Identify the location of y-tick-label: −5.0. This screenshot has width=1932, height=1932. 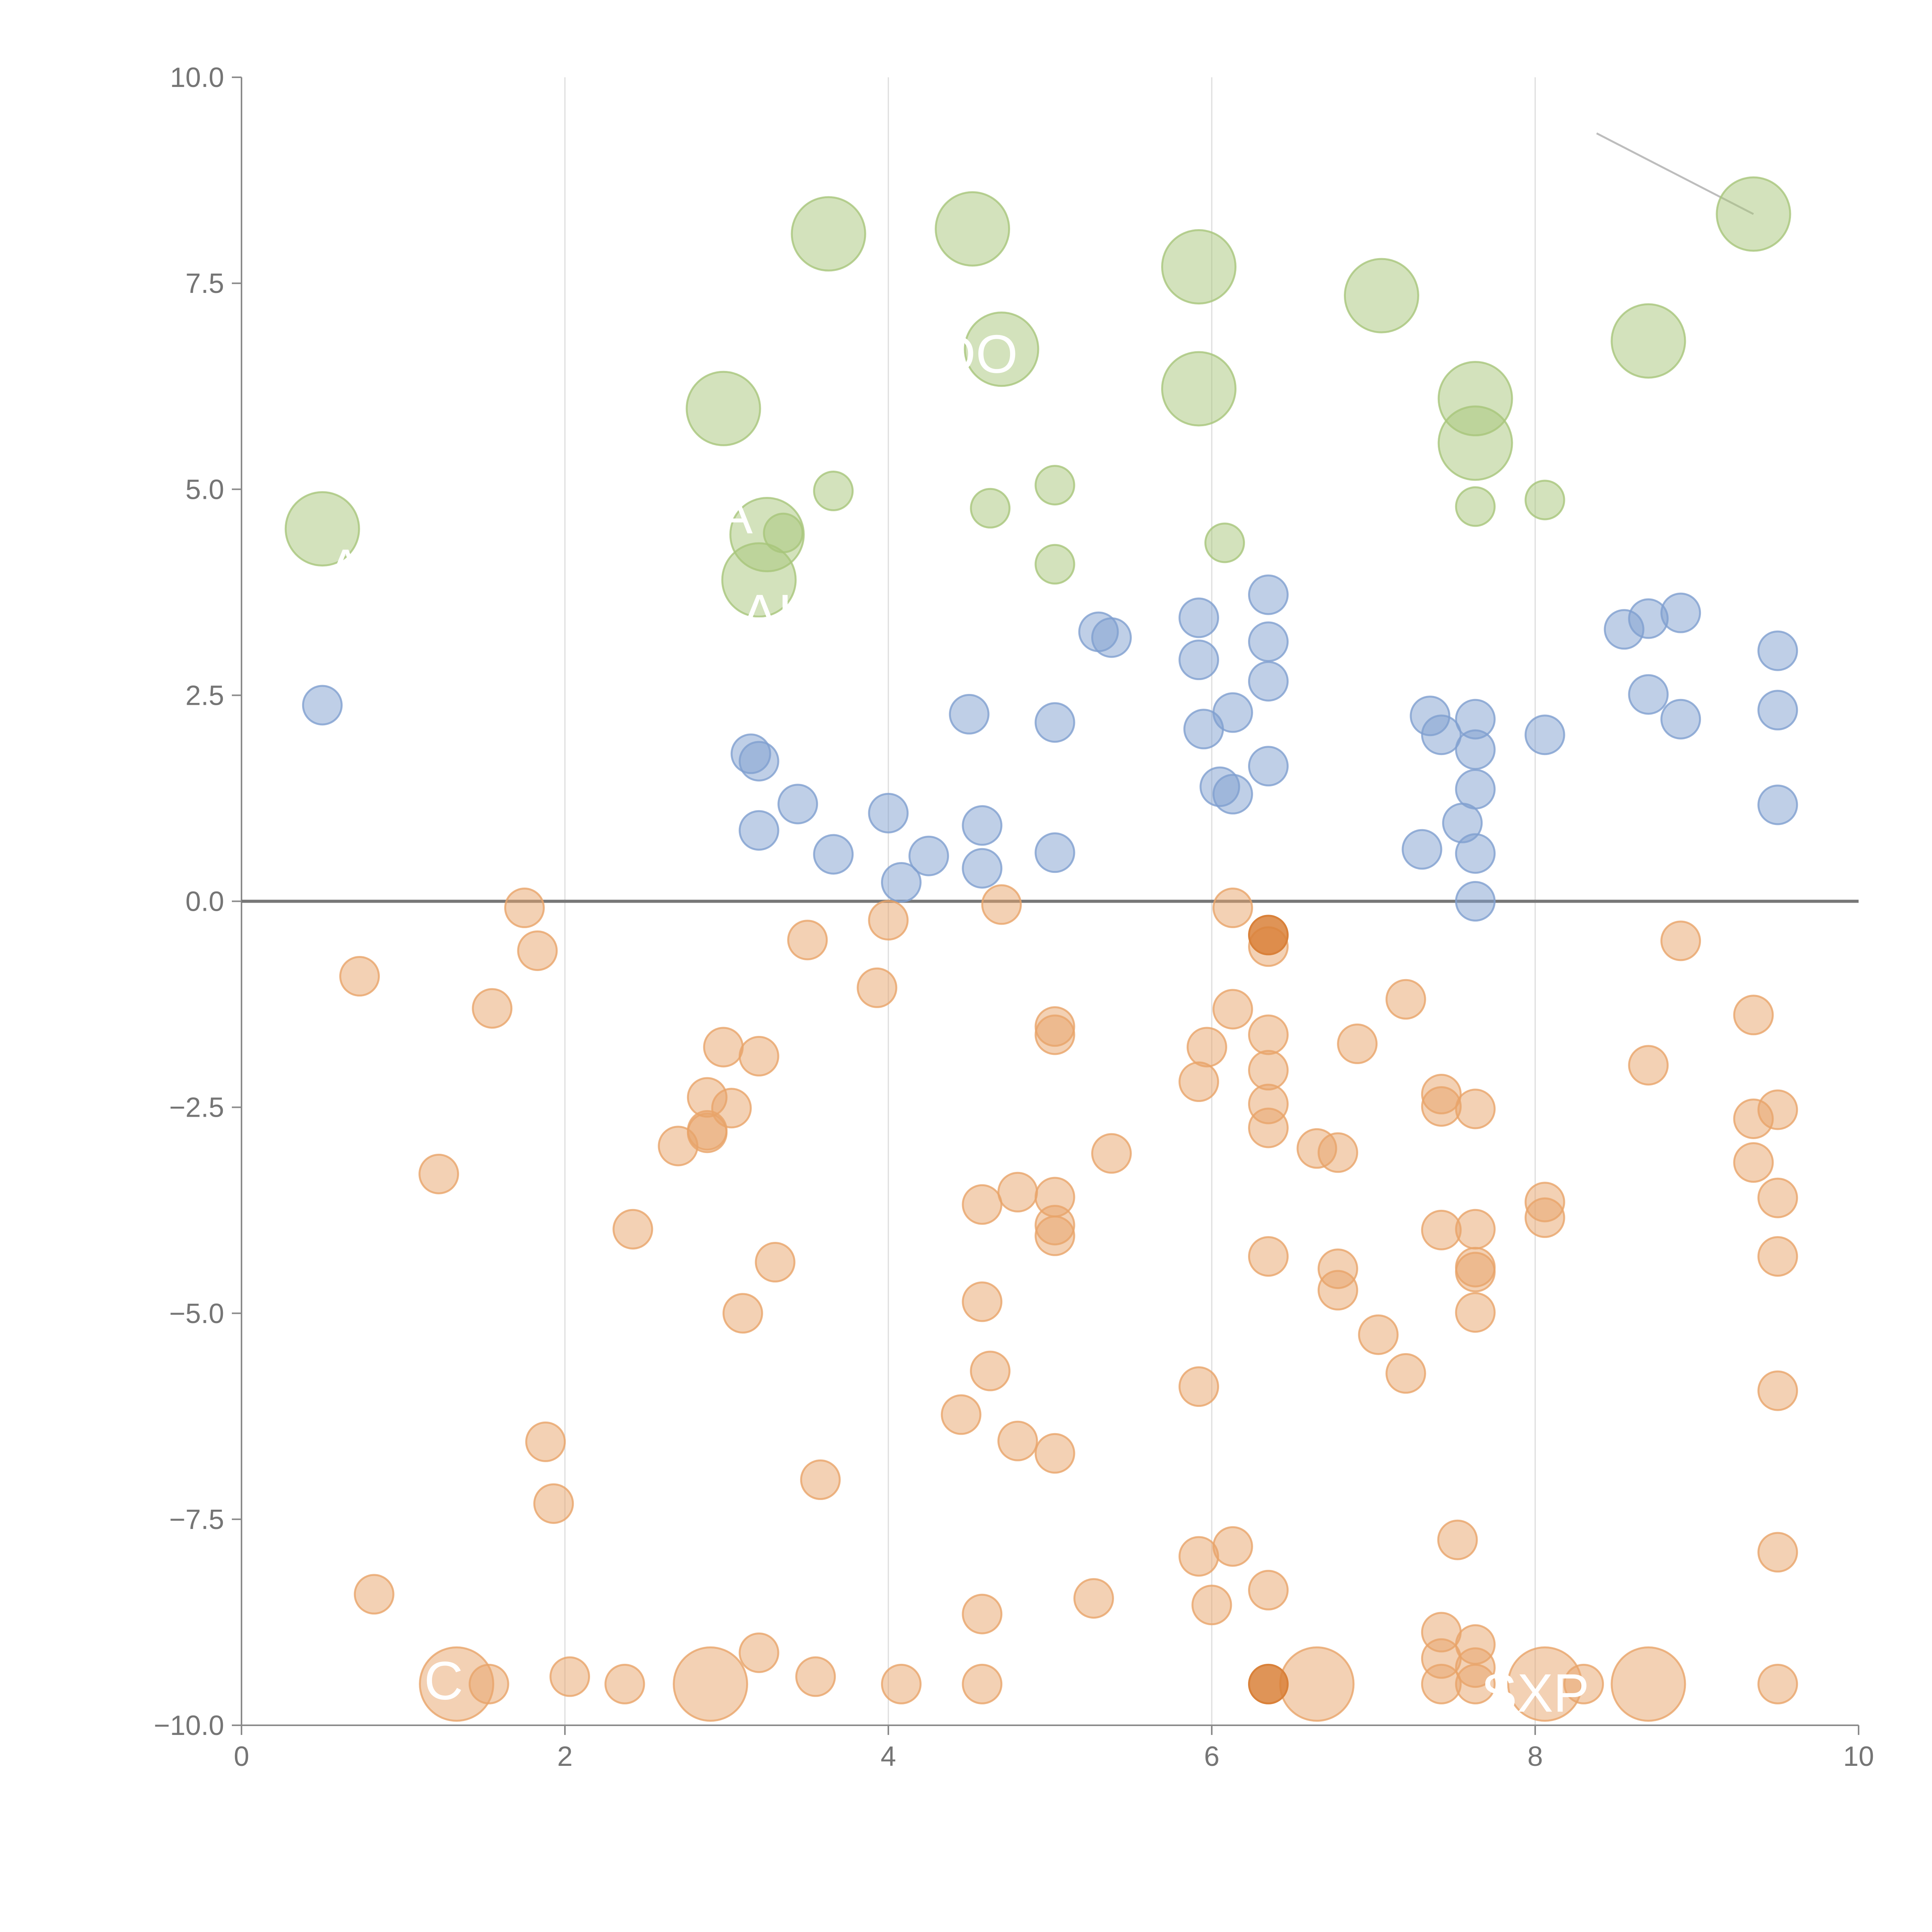
(197, 1313).